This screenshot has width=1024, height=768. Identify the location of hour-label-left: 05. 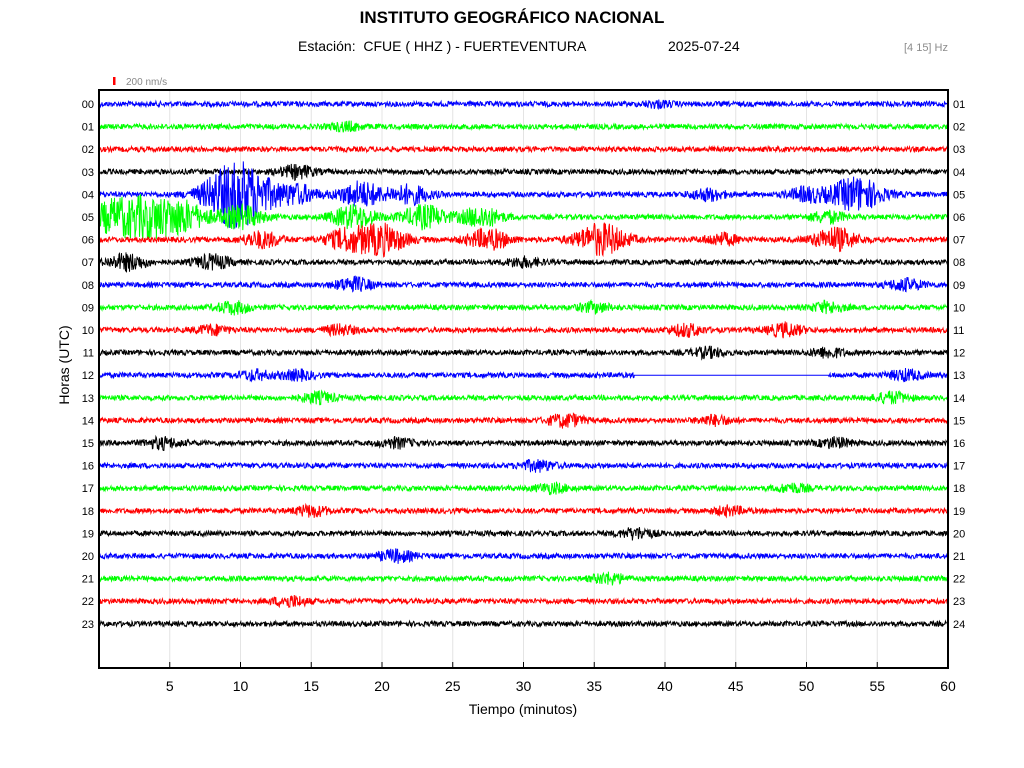
(88, 218).